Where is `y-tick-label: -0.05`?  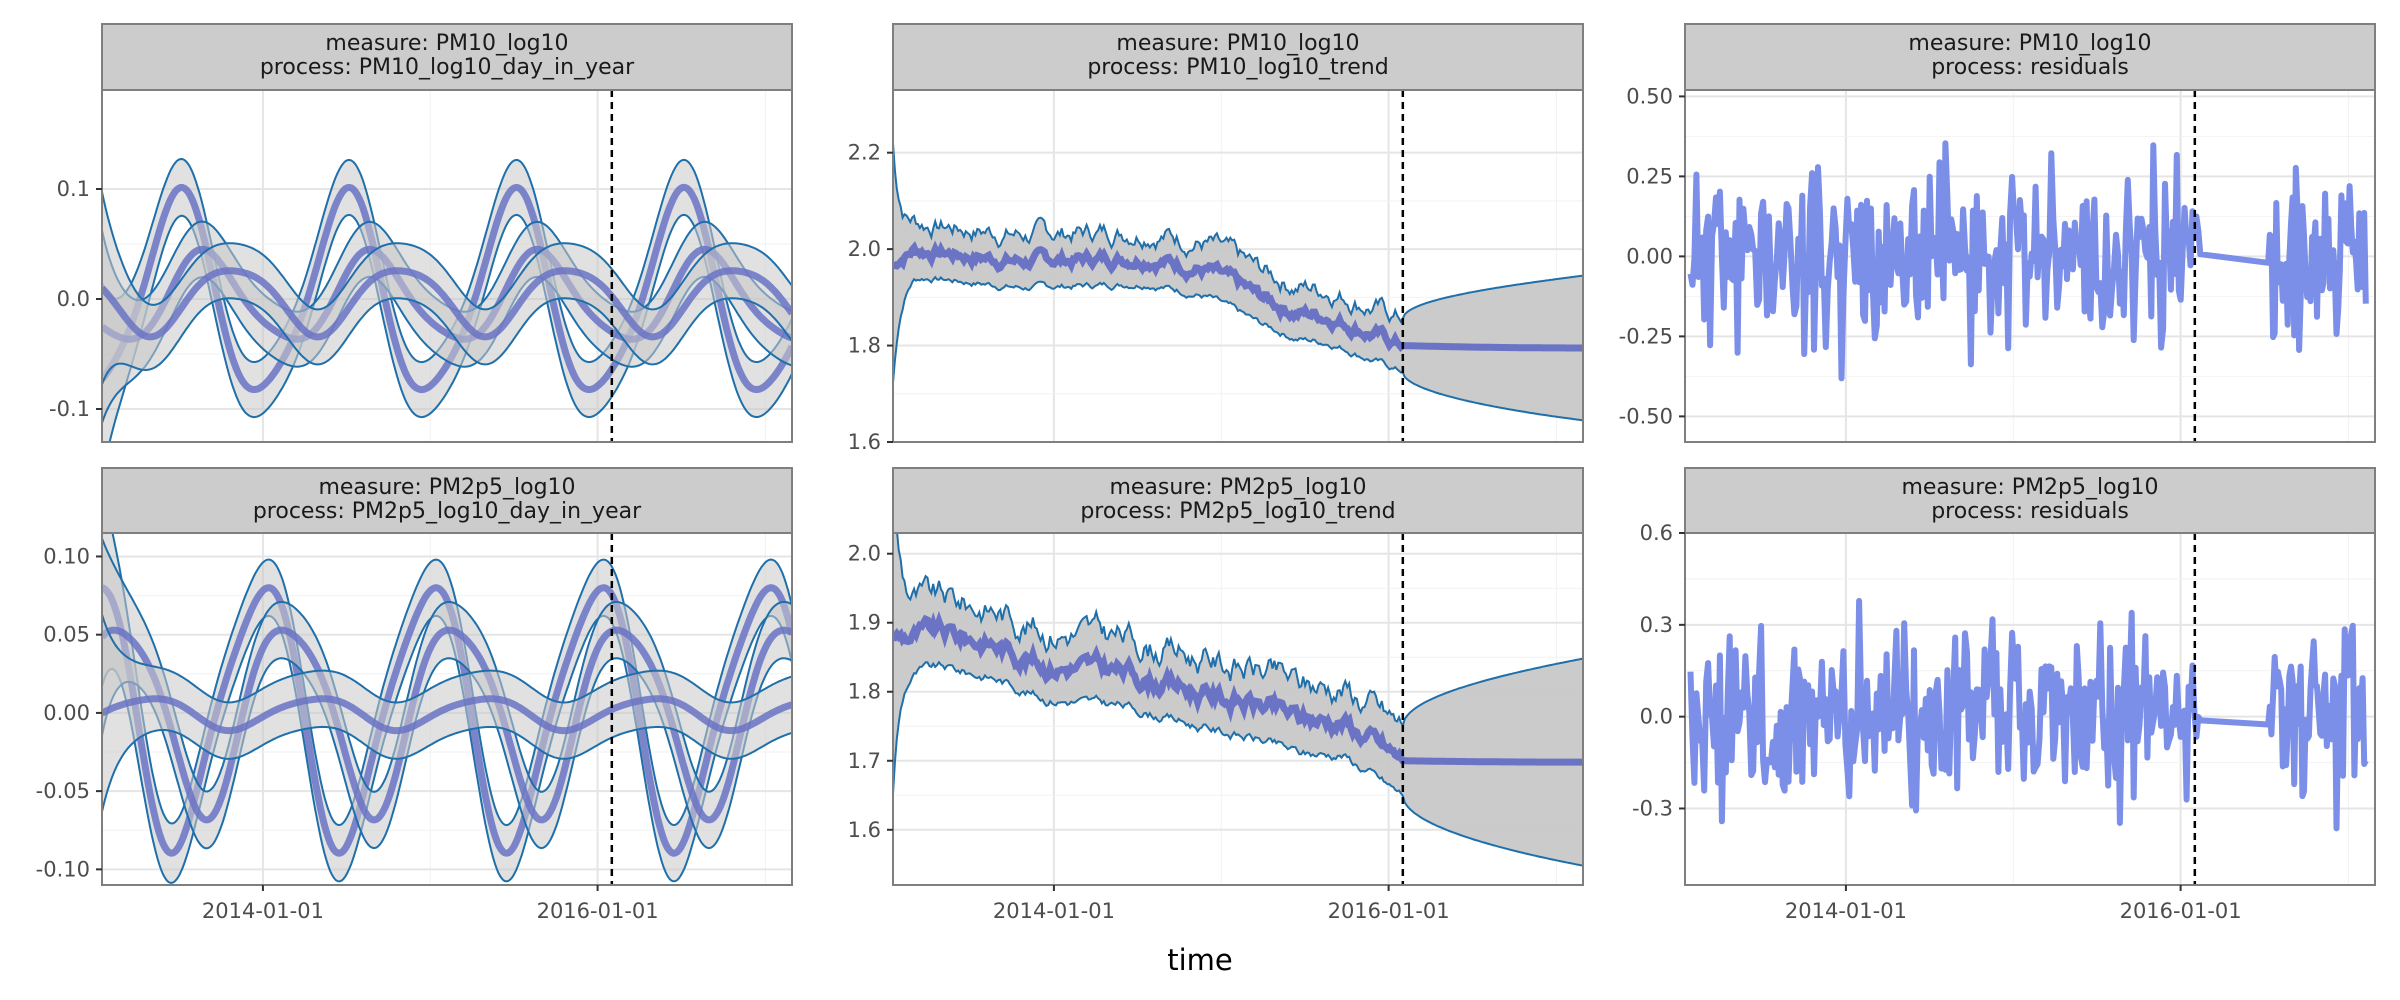
y-tick-label: -0.05 is located at coordinates (63, 791).